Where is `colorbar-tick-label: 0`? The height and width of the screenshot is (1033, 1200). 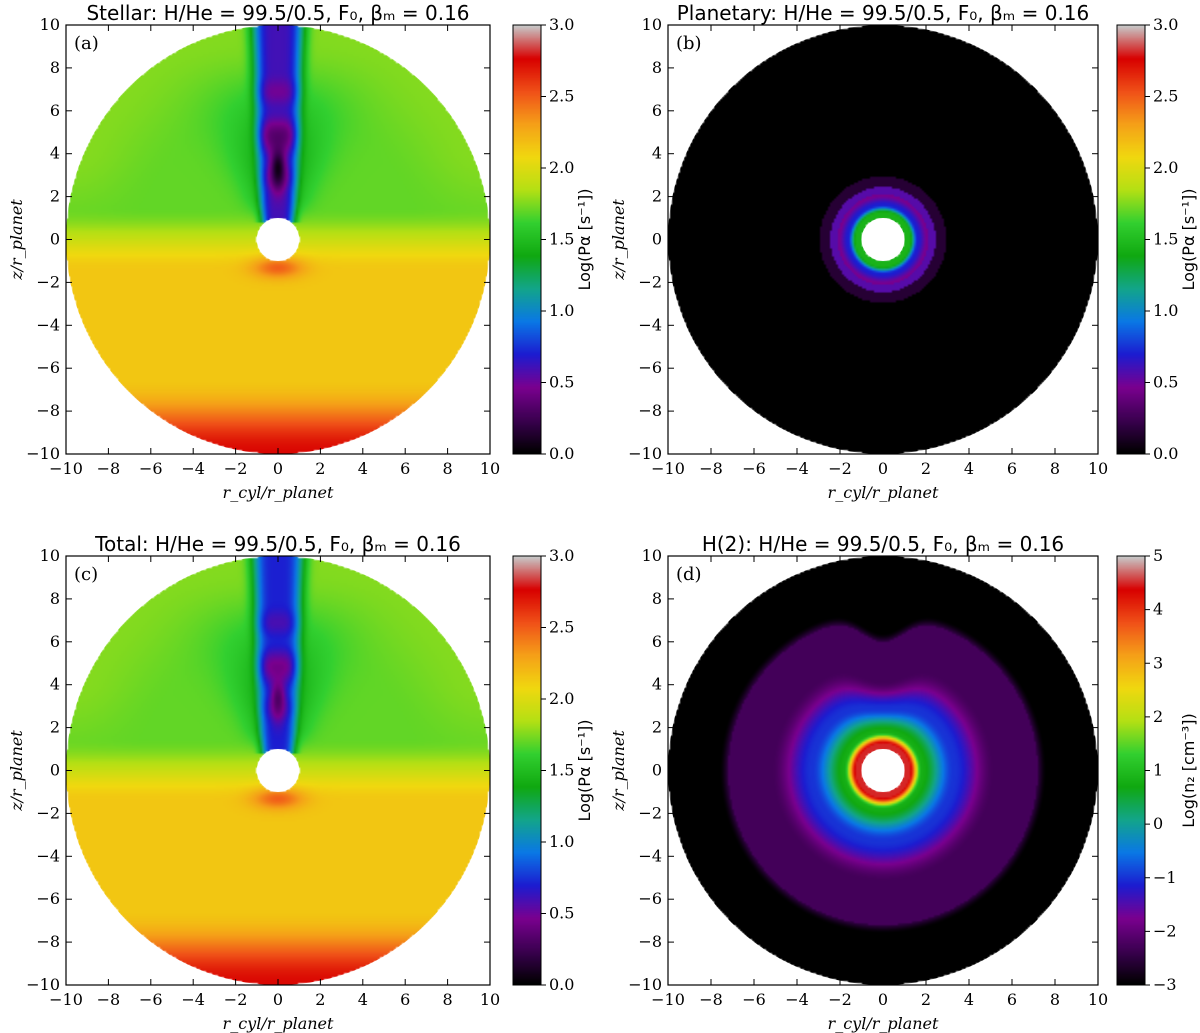
colorbar-tick-label: 0 is located at coordinates (1158, 823).